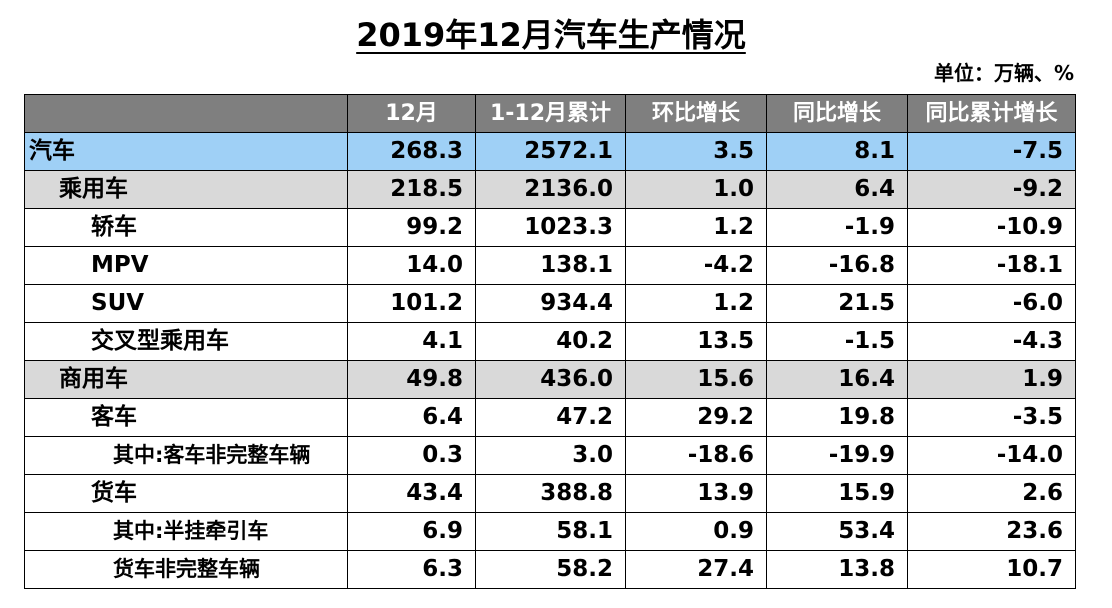 The width and height of the screenshot is (1112, 608). Describe the element at coordinates (186, 227) in the screenshot. I see `row-category-name: 轿车` at that location.